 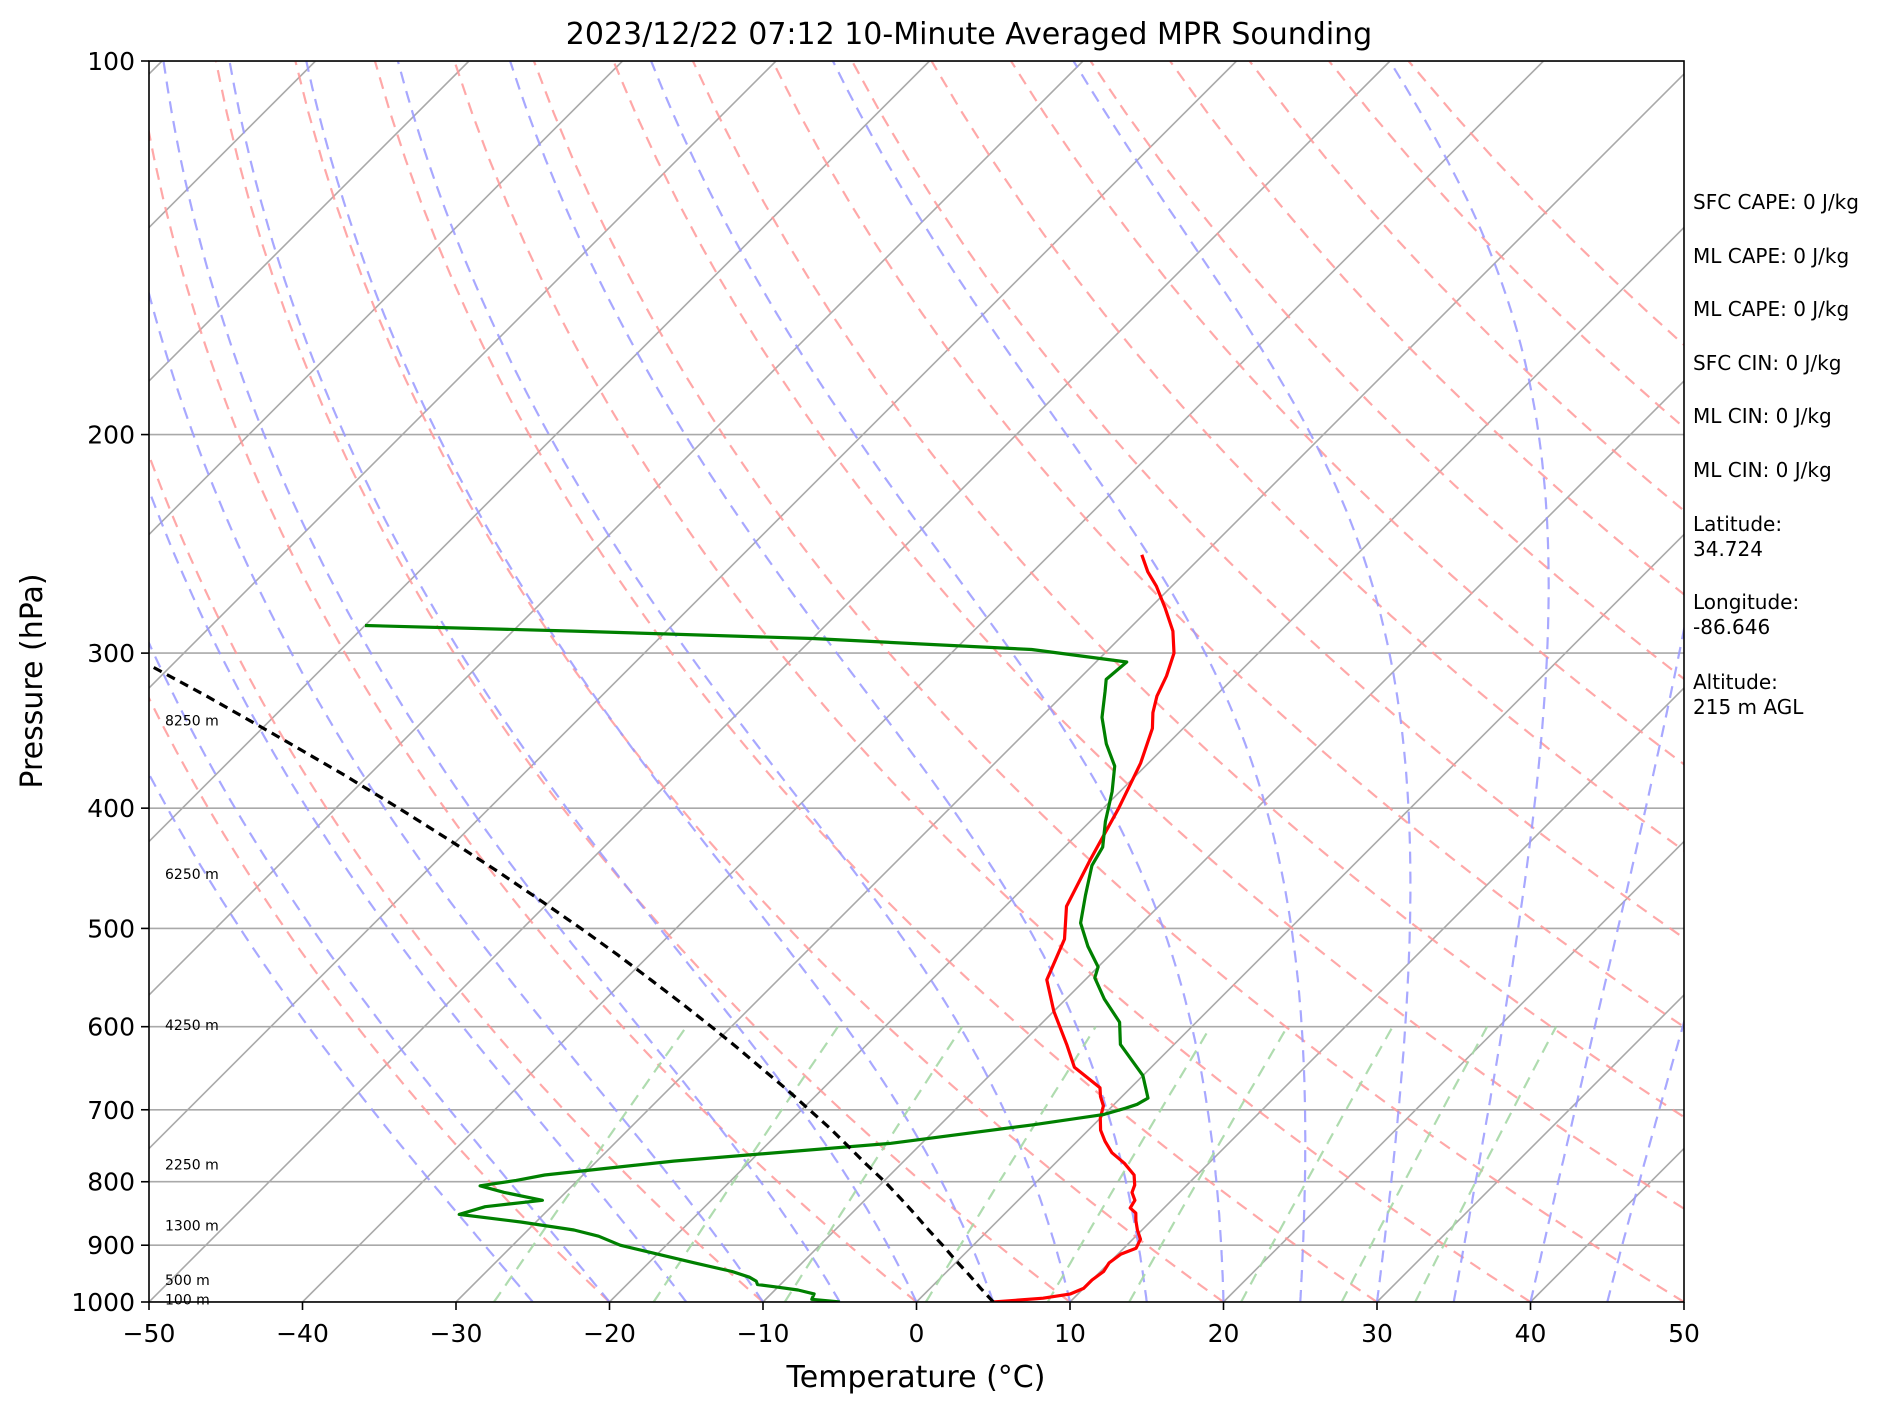 I want to click on y-tick-label: 900, so click(x=111, y=1245).